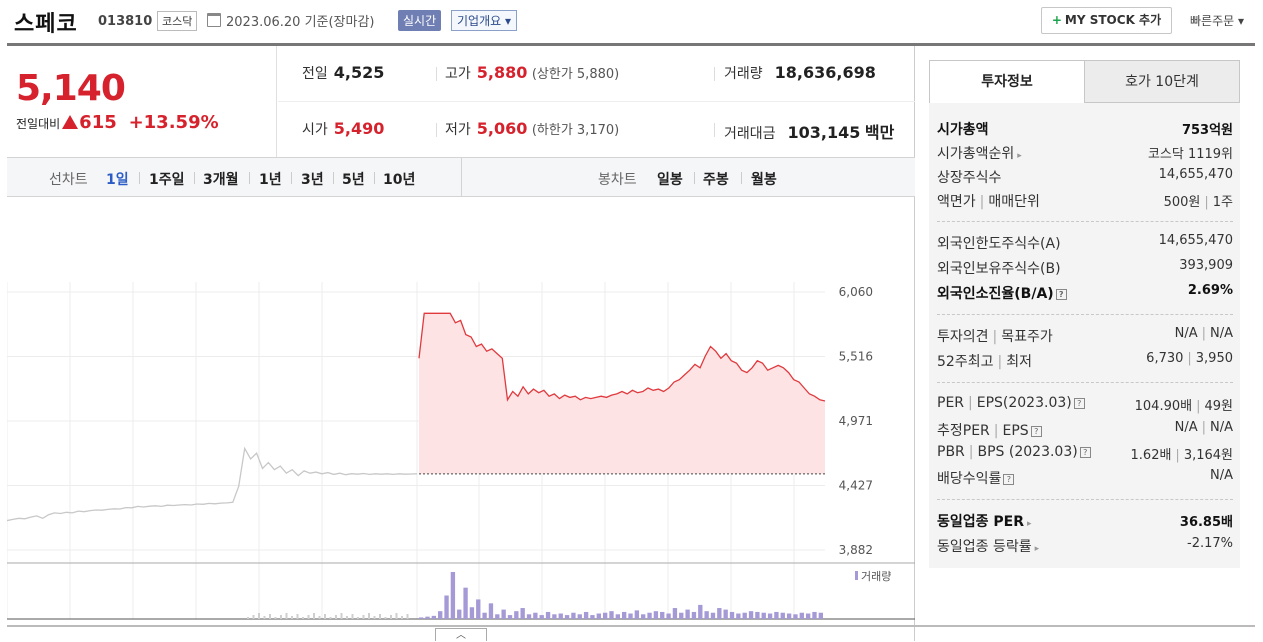 The height and width of the screenshot is (642, 1263). Describe the element at coordinates (1085, 523) in the screenshot. I see `info-row: 동일업종 PER ▸ 36.85배` at that location.